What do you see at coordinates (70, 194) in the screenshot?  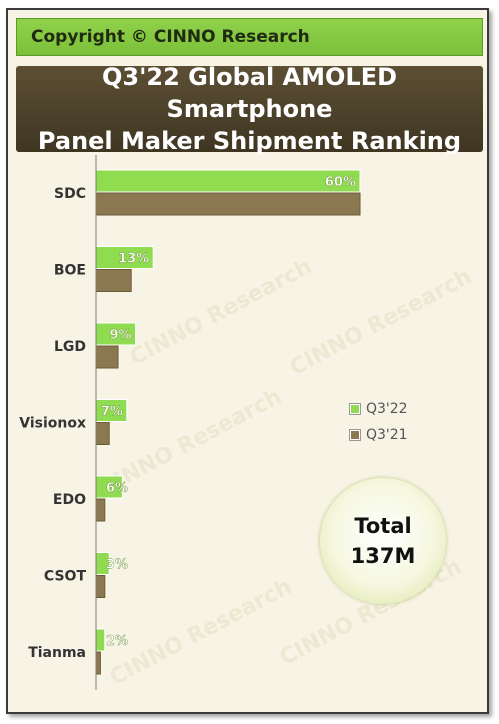 I see `category-label: SDC` at bounding box center [70, 194].